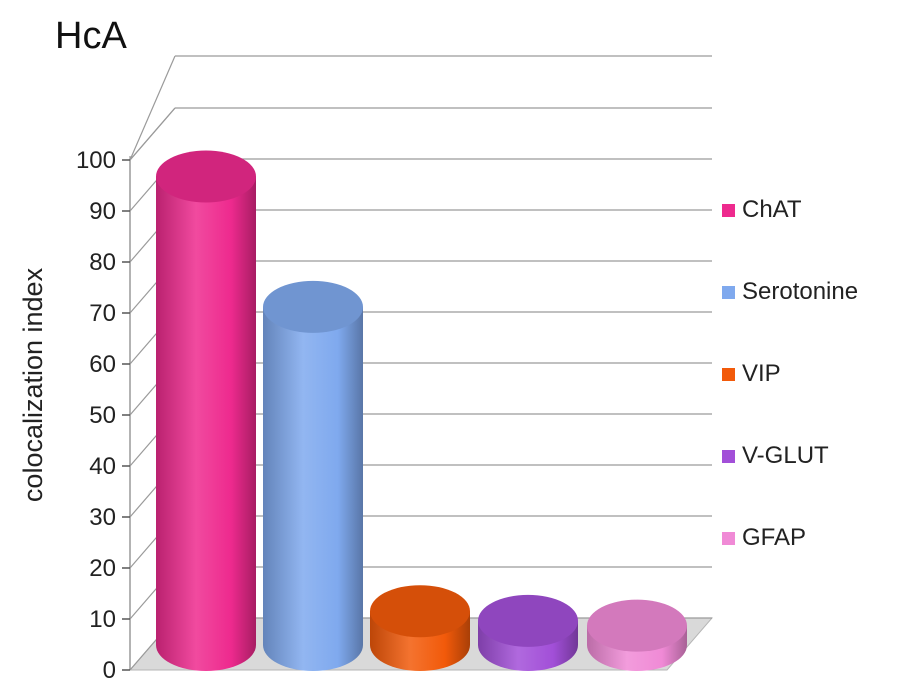 Image resolution: width=906 pixels, height=687 pixels. I want to click on legend-label: VIP, so click(761, 373).